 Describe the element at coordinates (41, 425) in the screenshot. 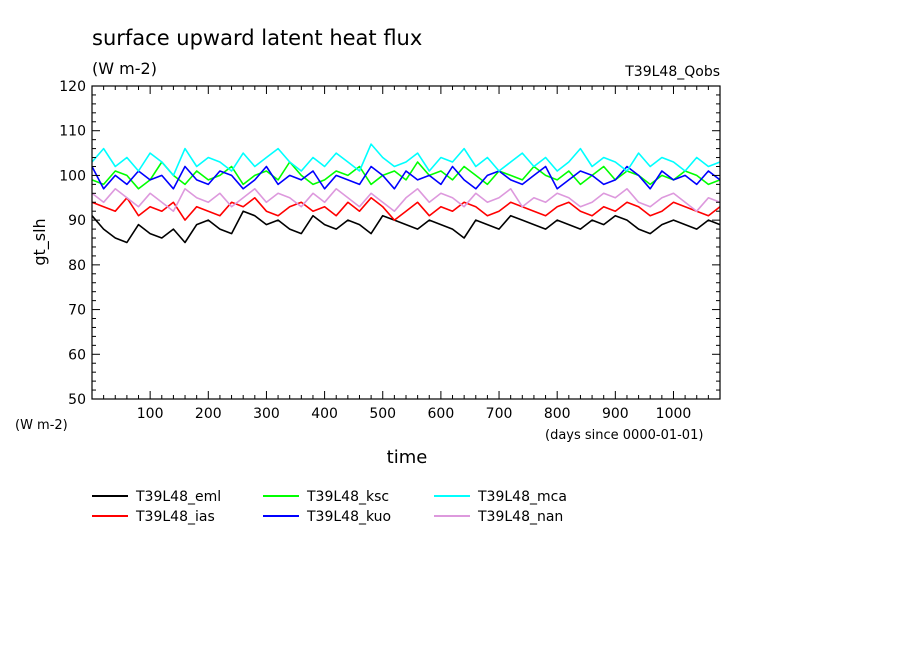

I see `y-unit-label: (W m-2)` at that location.